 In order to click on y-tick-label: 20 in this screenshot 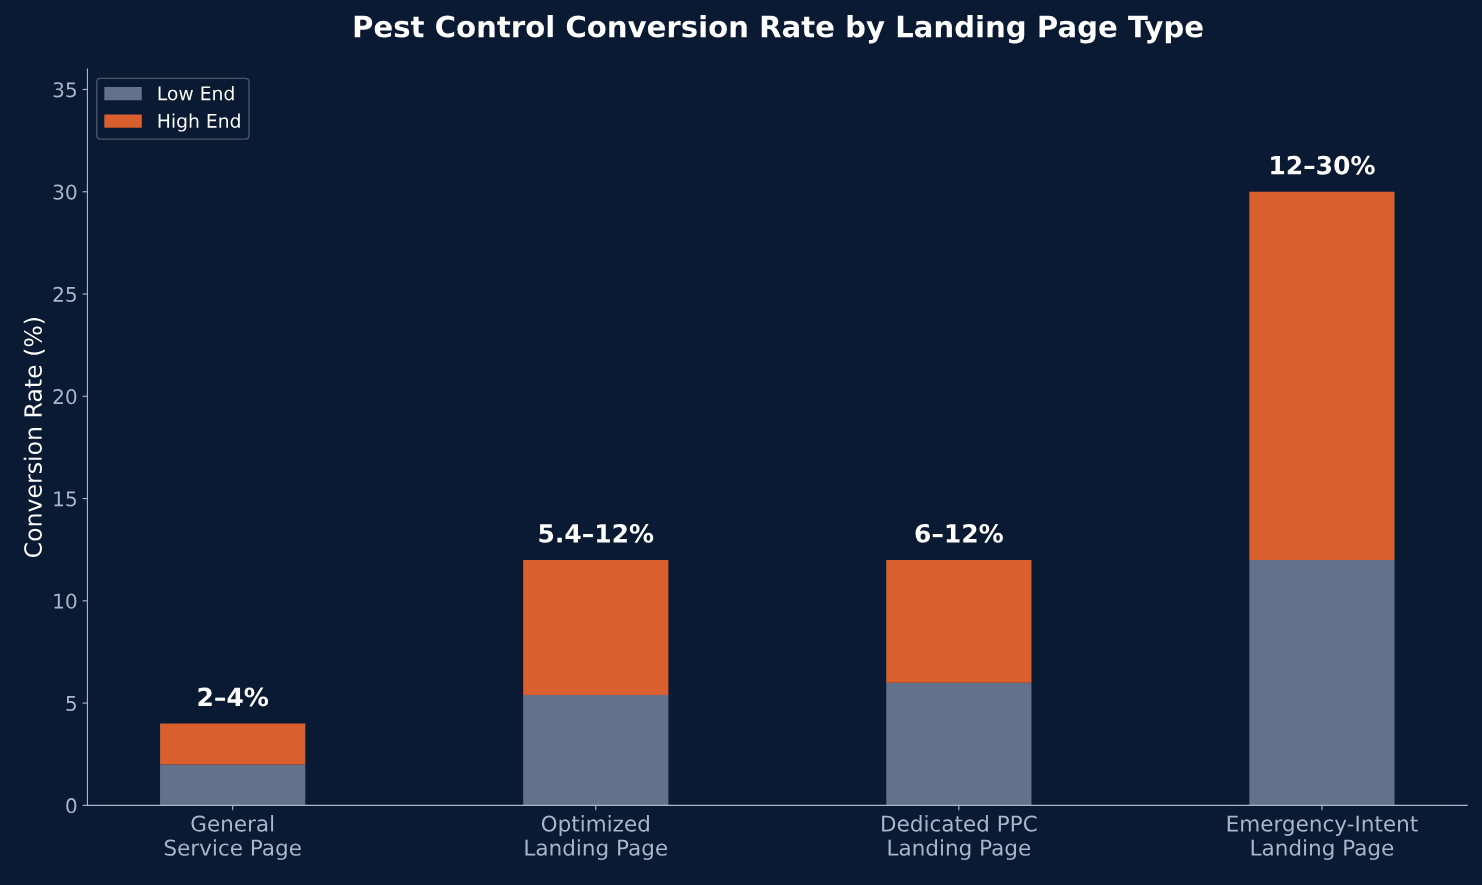, I will do `click(65, 396)`.